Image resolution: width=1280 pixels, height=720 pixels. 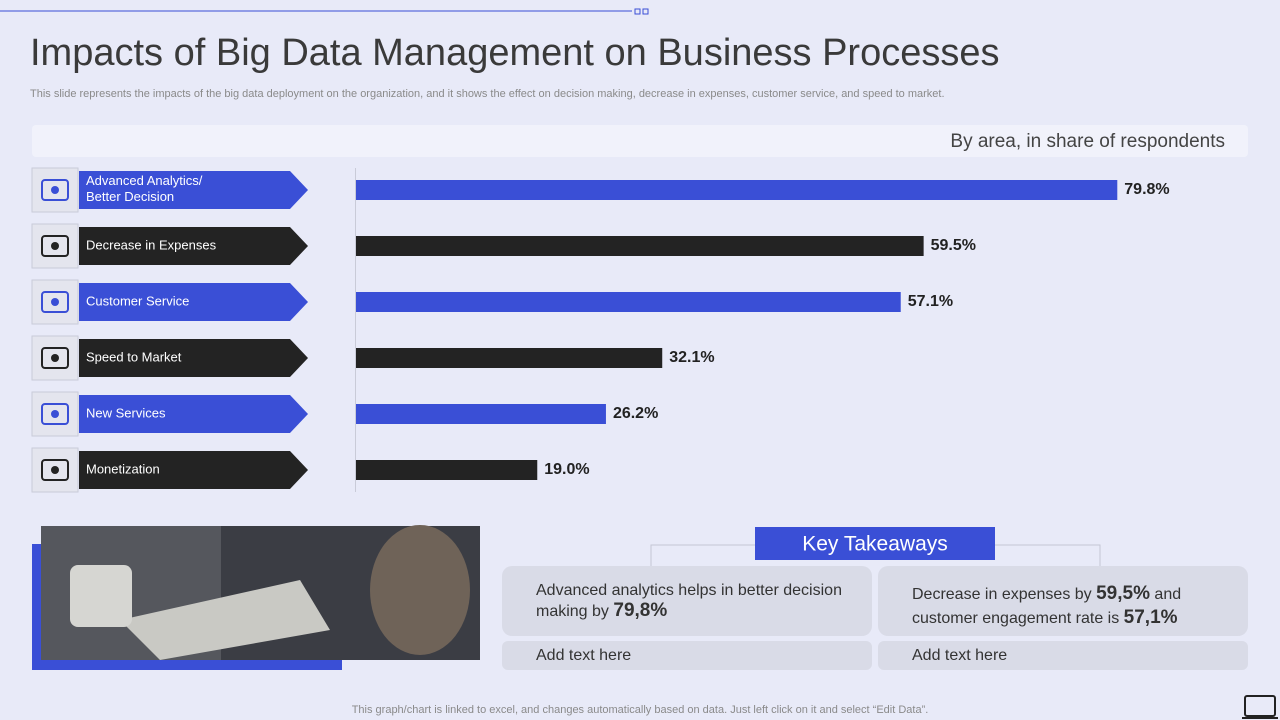 I want to click on category-label: Customer Service, so click(x=137, y=300).